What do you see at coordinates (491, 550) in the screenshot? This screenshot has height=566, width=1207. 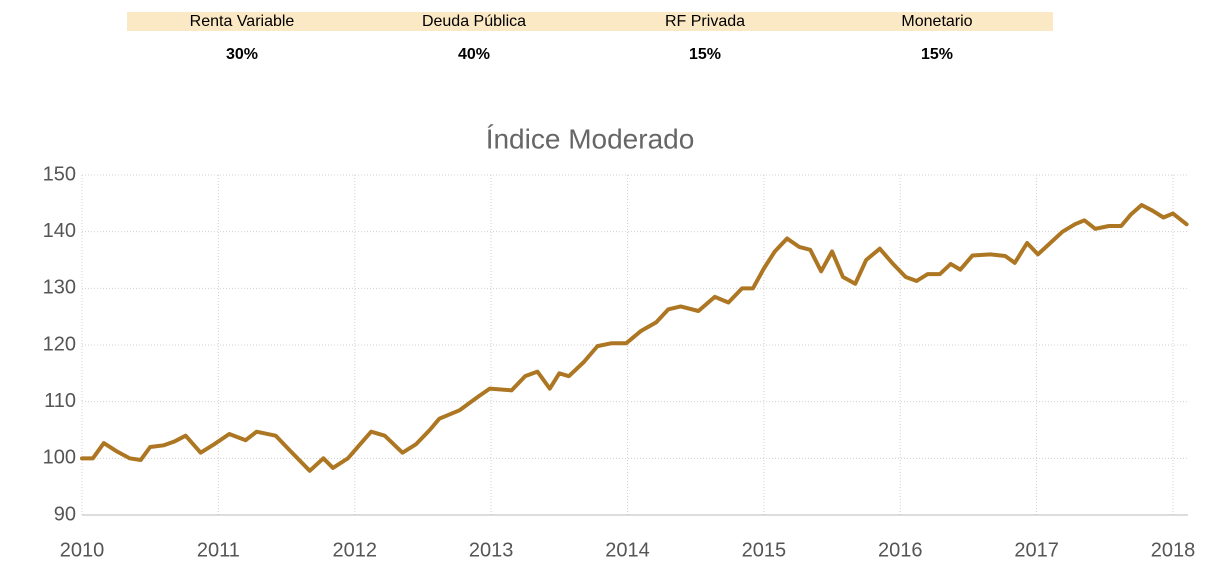 I see `x-tick-label: 2013` at bounding box center [491, 550].